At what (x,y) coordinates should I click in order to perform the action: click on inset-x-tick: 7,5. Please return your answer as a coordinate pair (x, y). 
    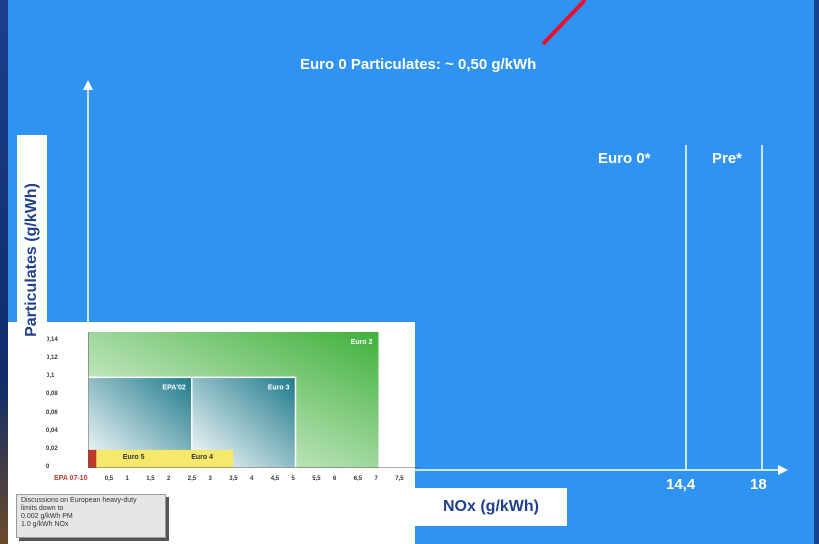
    Looking at the image, I should click on (399, 479).